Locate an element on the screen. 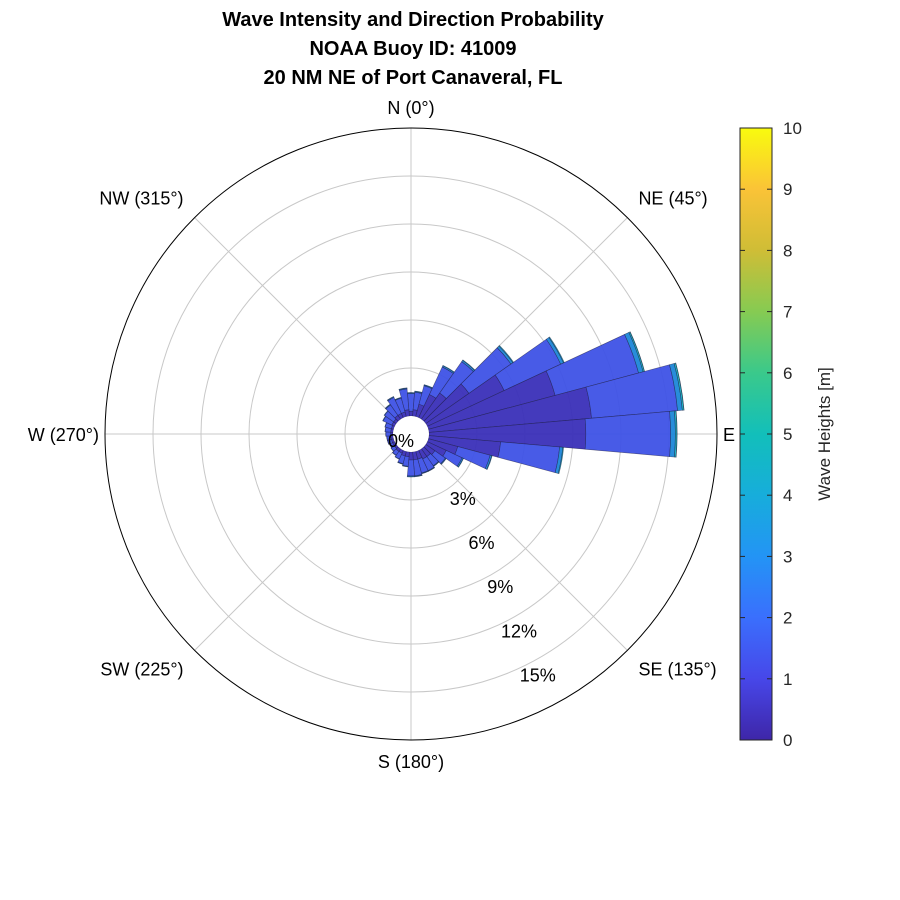  colorbar-tick-label-3: 3 is located at coordinates (787, 556).